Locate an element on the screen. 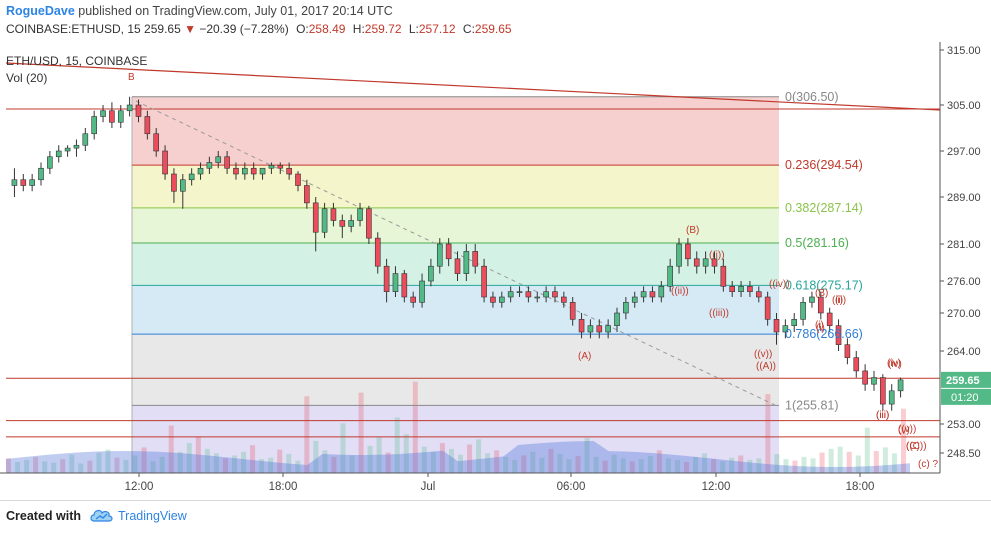 The width and height of the screenshot is (991, 533). close-value: 259.65 is located at coordinates (493, 29).